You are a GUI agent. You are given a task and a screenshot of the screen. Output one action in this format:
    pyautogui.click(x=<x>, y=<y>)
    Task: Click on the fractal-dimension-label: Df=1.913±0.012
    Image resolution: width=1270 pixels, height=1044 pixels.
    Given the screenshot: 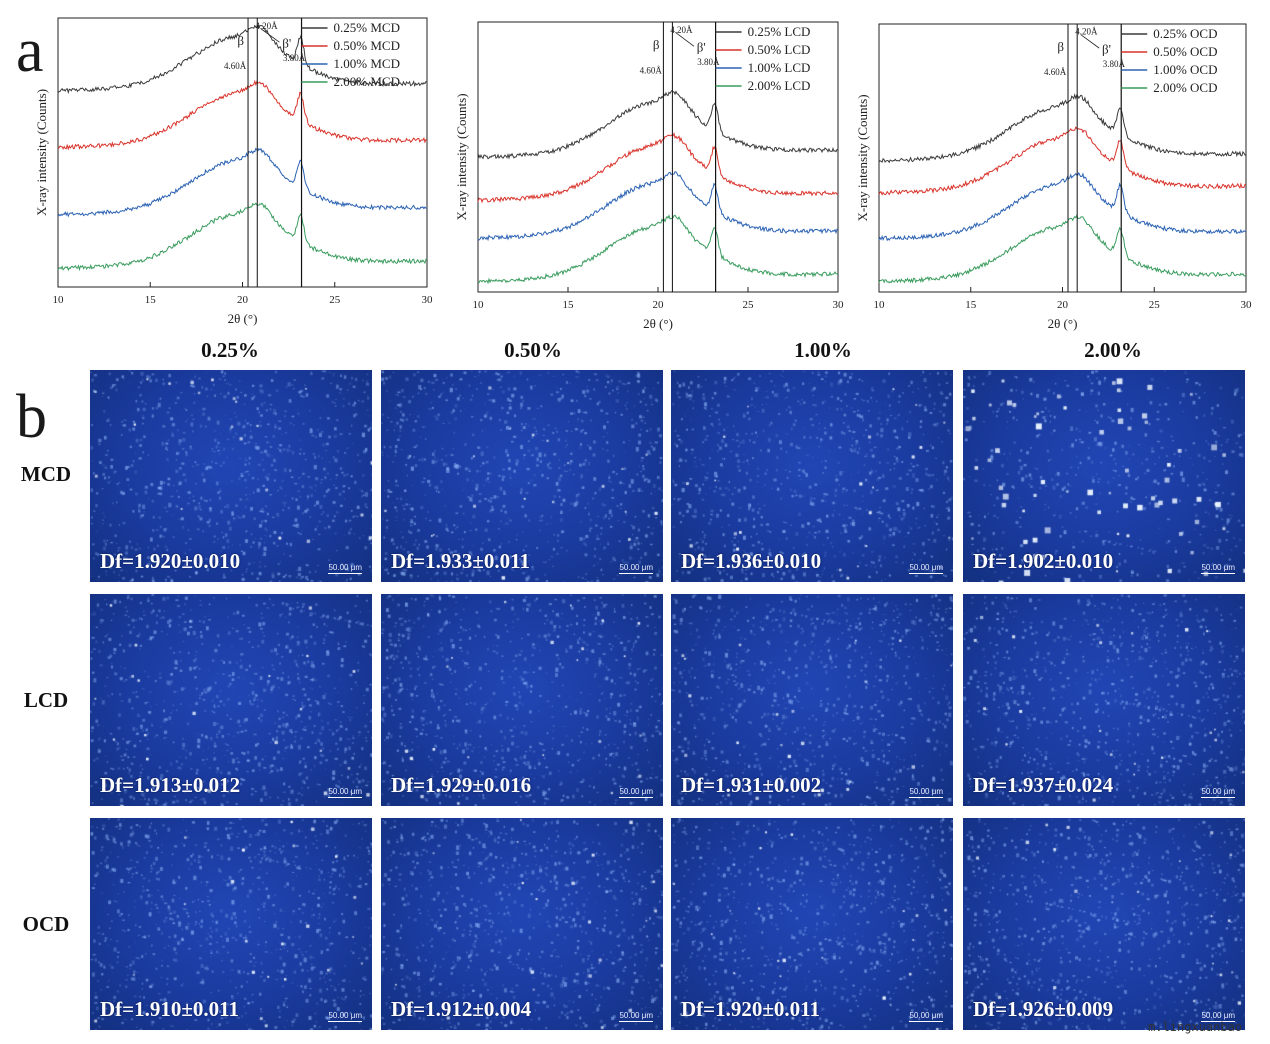 What is the action you would take?
    pyautogui.click(x=170, y=785)
    